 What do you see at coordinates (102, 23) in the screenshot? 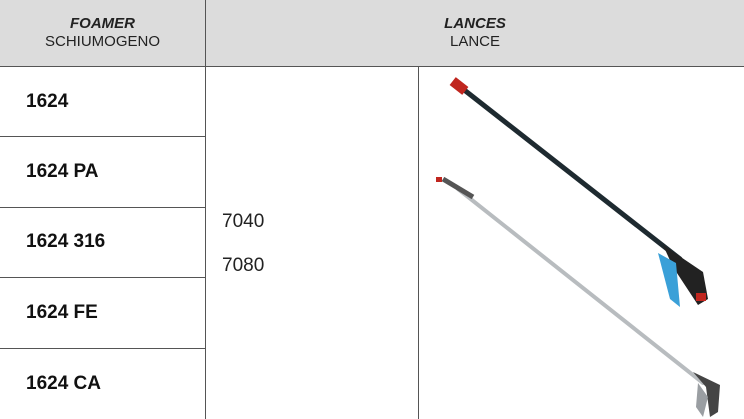
I see `header-title: FOAMER` at bounding box center [102, 23].